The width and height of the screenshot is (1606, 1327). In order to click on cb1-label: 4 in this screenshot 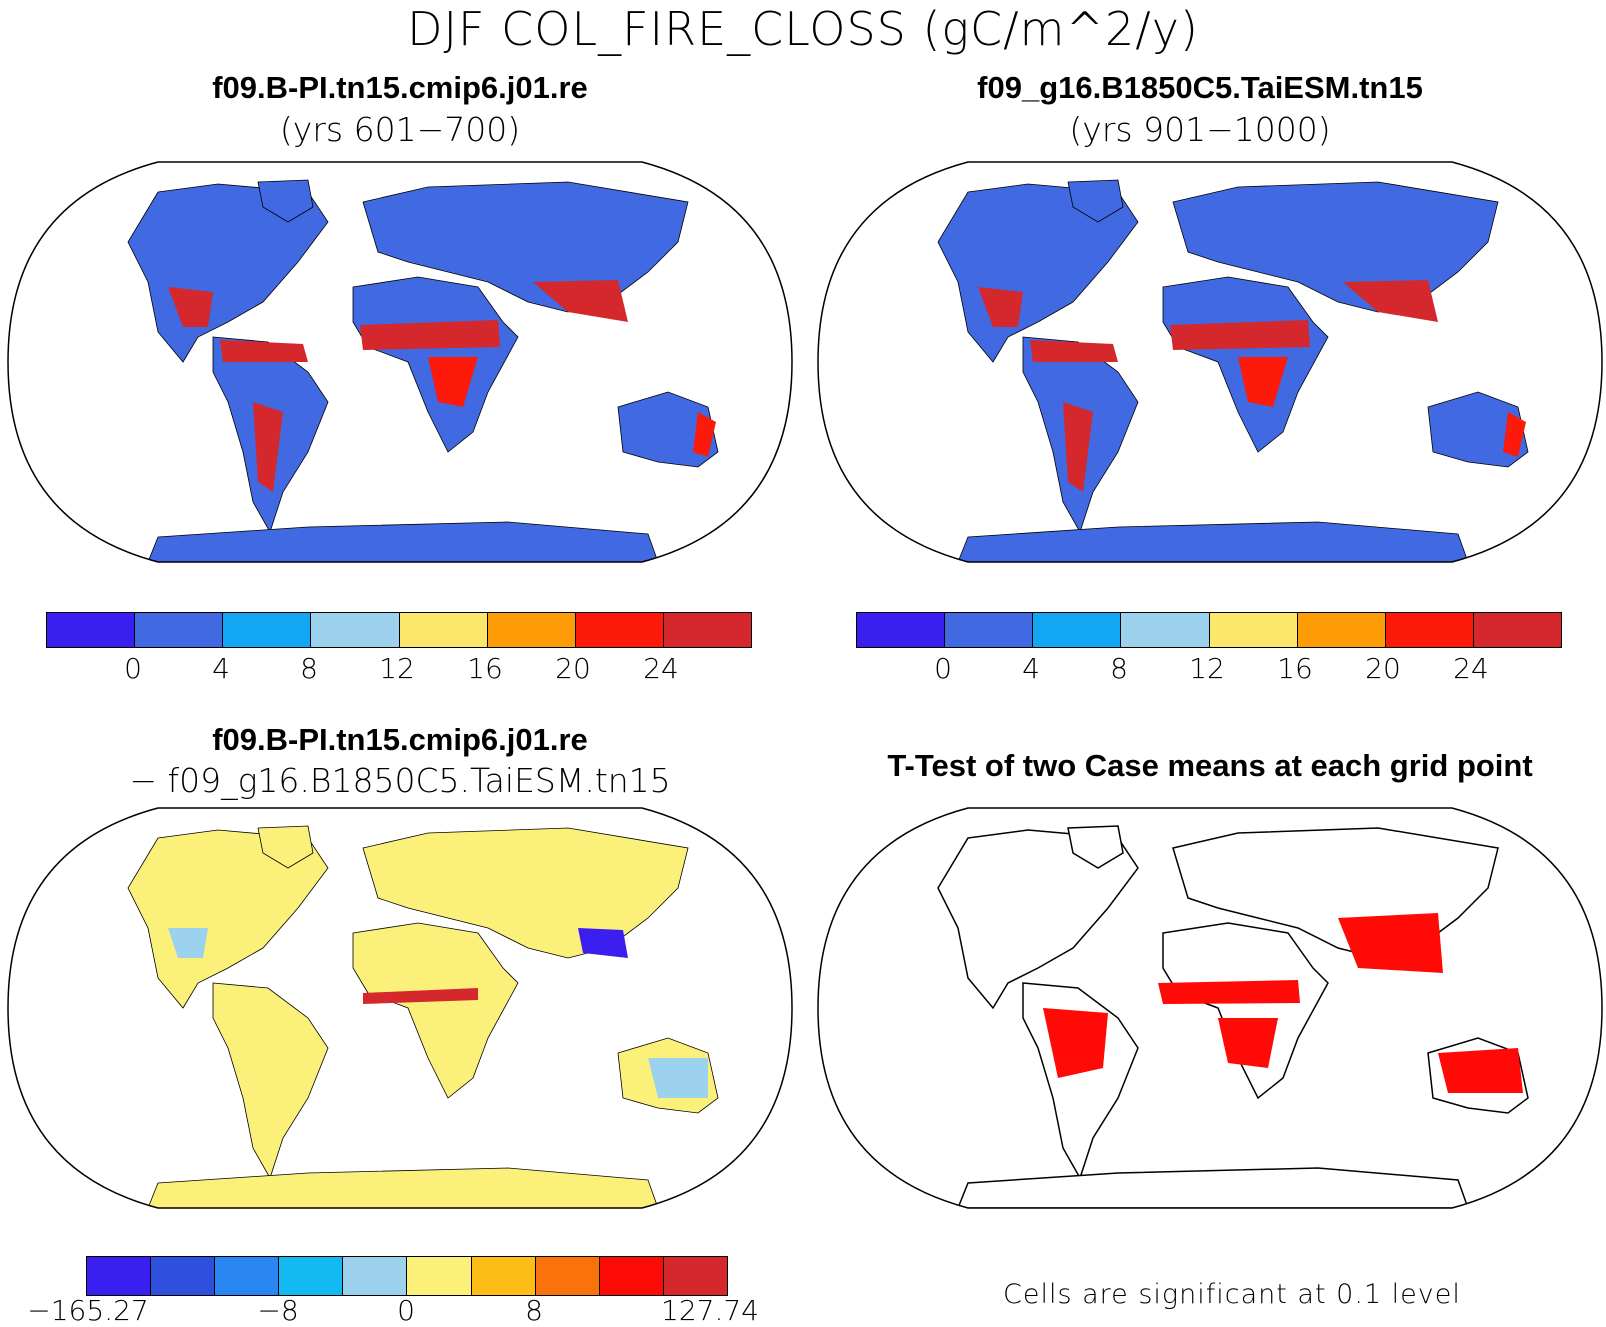, I will do `click(221, 668)`.